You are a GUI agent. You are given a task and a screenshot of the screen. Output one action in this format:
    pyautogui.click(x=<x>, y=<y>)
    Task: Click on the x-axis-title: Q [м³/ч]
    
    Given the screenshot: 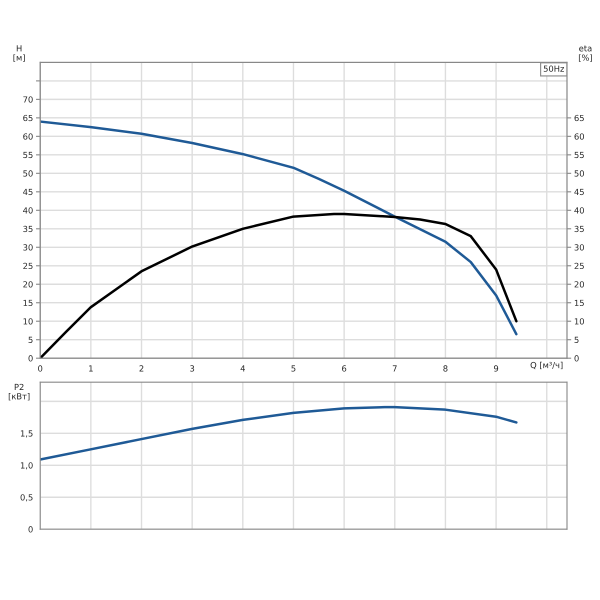 What is the action you would take?
    pyautogui.click(x=546, y=366)
    